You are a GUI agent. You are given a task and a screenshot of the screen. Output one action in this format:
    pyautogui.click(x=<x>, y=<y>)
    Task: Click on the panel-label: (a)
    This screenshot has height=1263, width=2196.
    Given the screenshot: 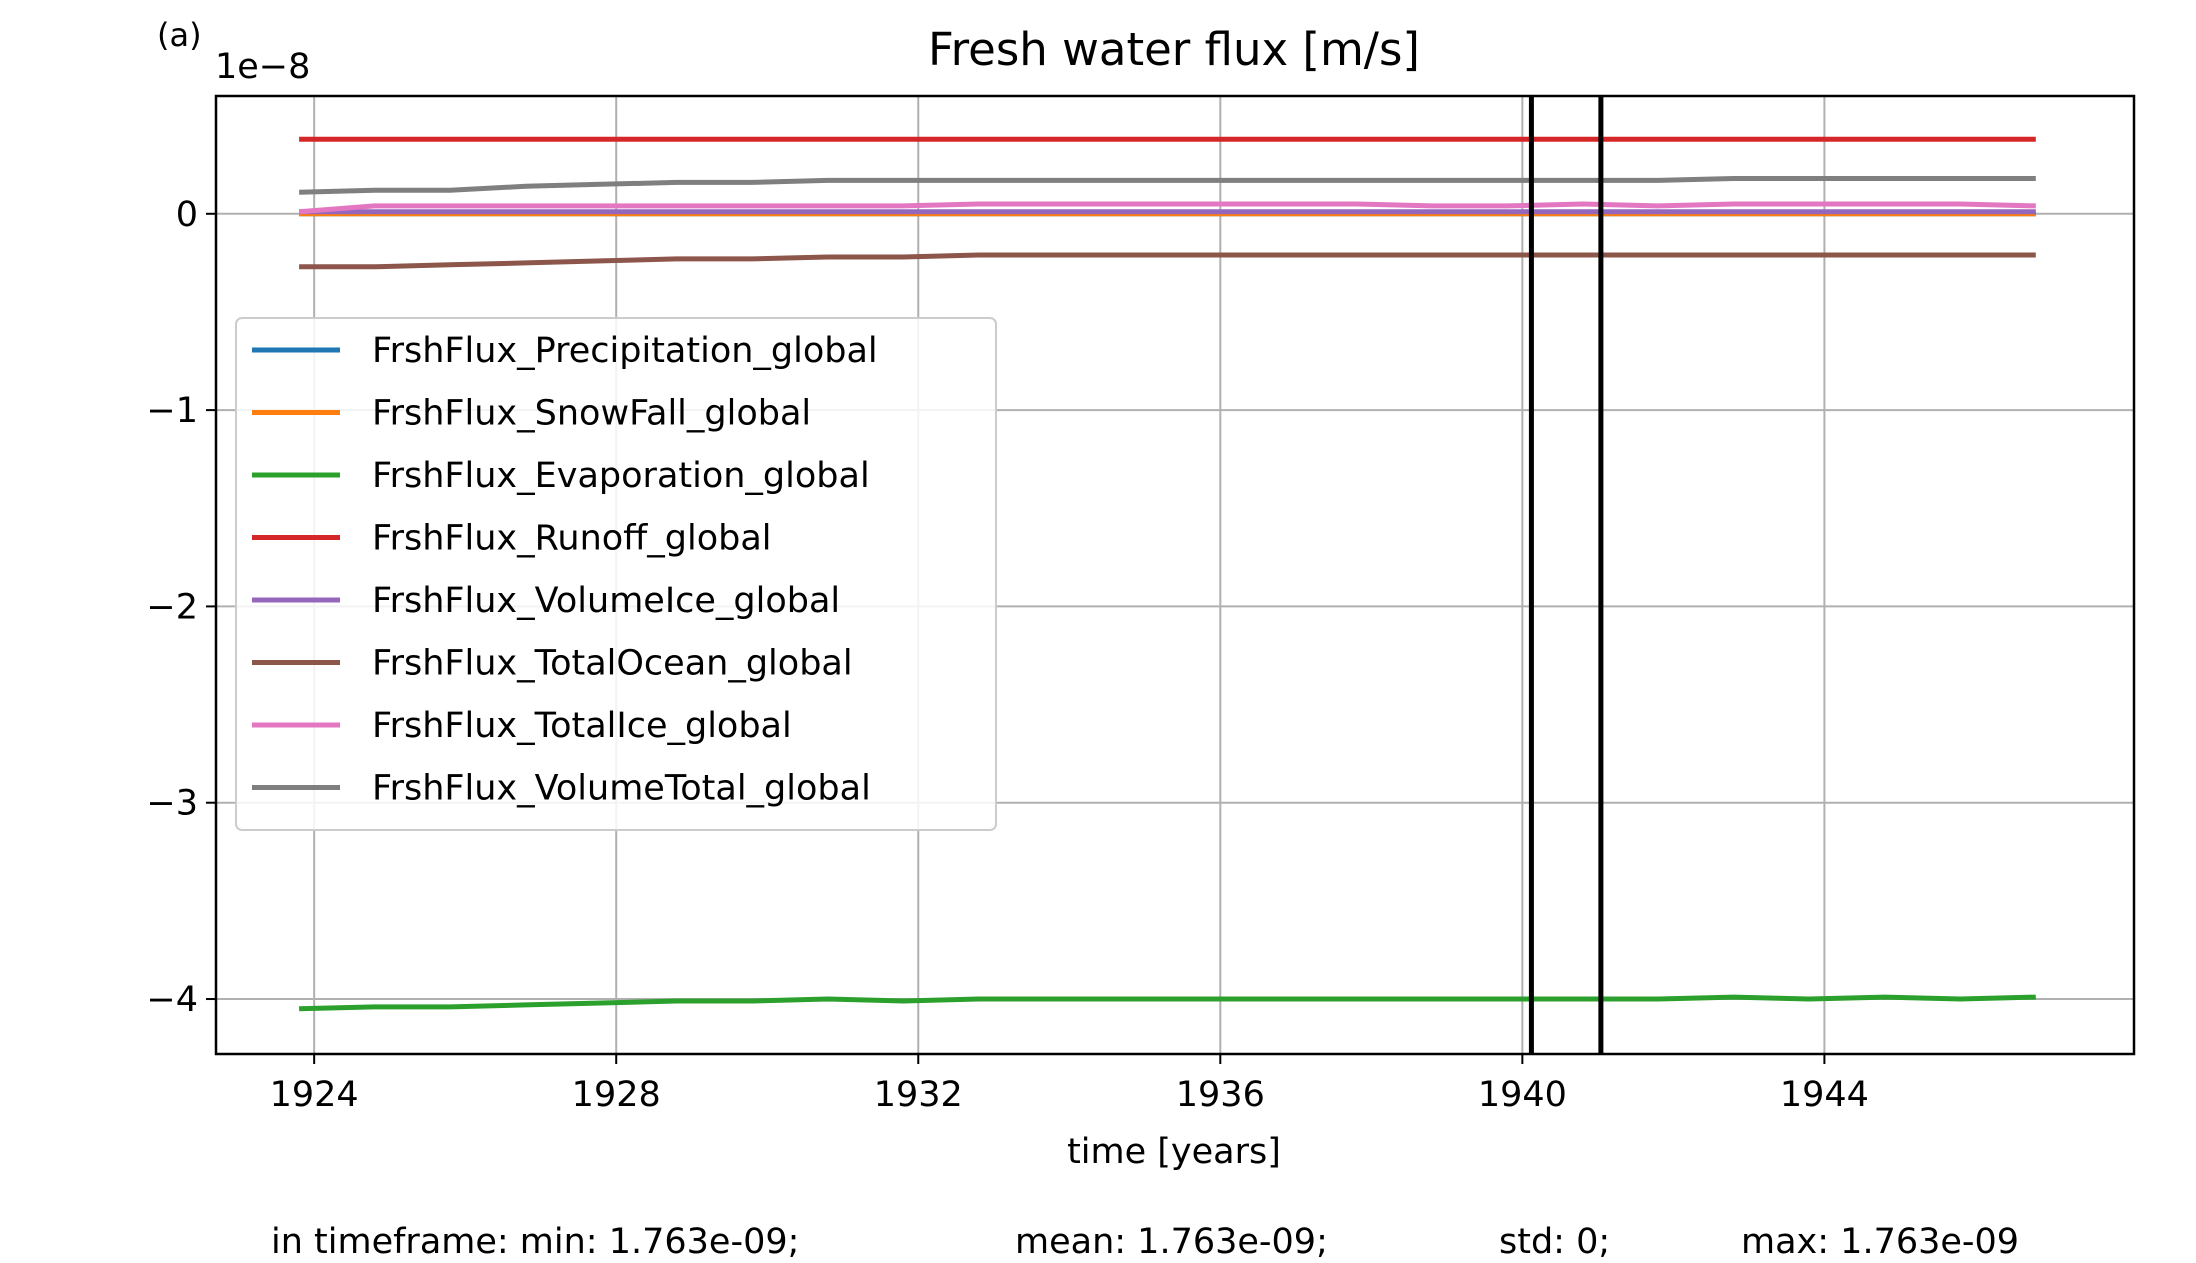 What is the action you would take?
    pyautogui.click(x=179, y=35)
    